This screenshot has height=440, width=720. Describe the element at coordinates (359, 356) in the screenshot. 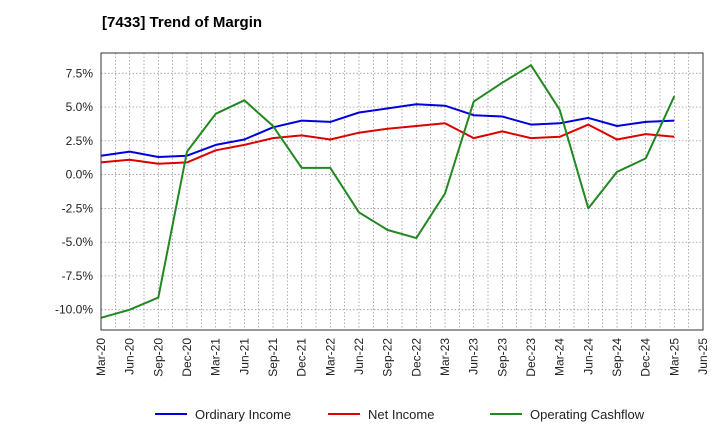

I see `x-tick-label: Jun-22` at that location.